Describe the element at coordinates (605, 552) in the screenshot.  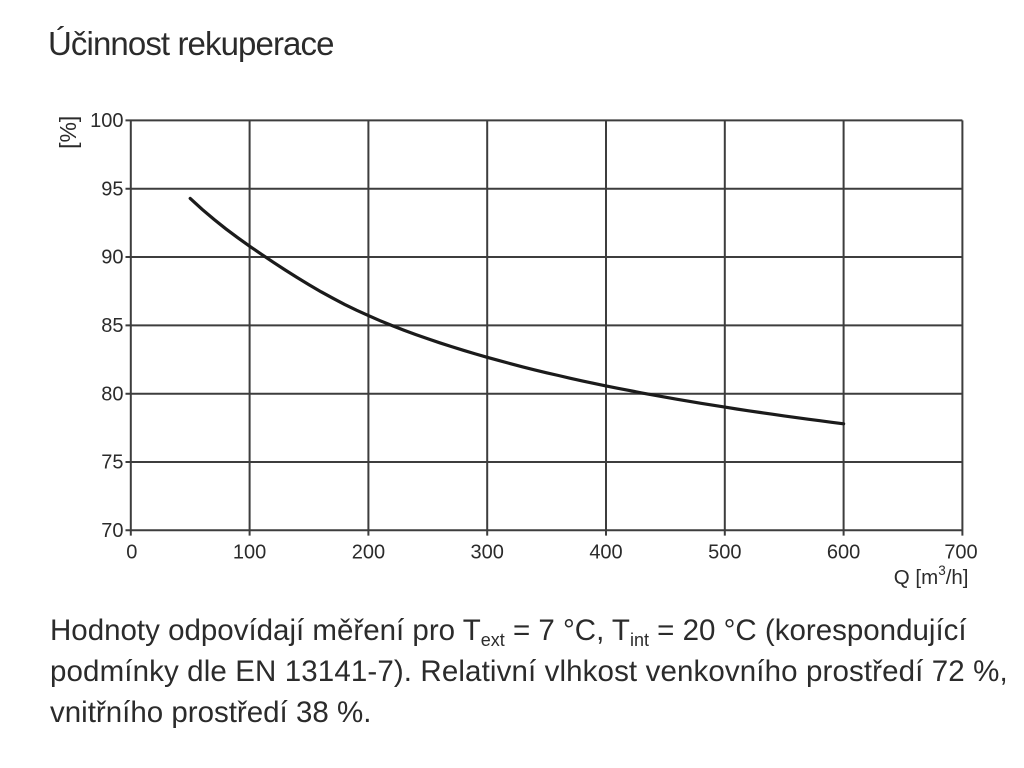
I see `svg-text: 400` at that location.